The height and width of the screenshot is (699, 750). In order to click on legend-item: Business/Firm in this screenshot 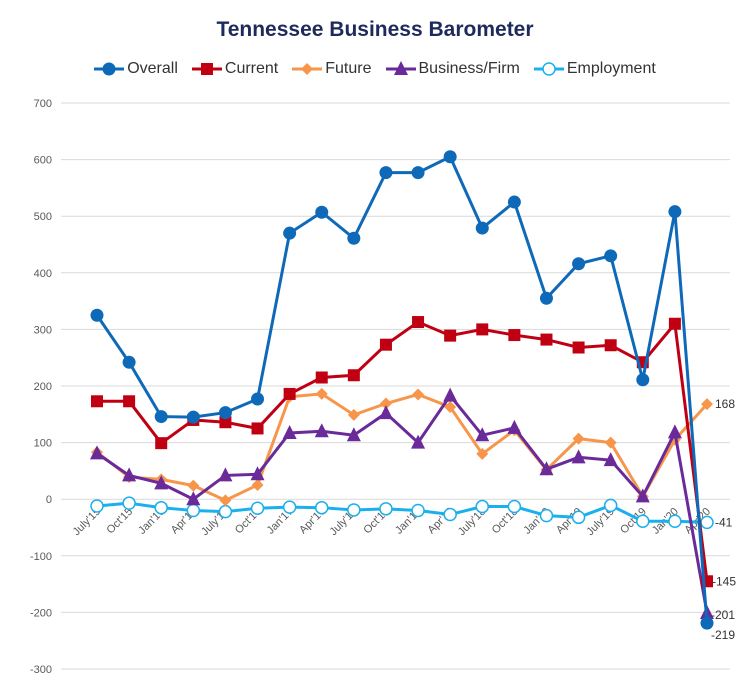, I will do `click(452, 69)`.